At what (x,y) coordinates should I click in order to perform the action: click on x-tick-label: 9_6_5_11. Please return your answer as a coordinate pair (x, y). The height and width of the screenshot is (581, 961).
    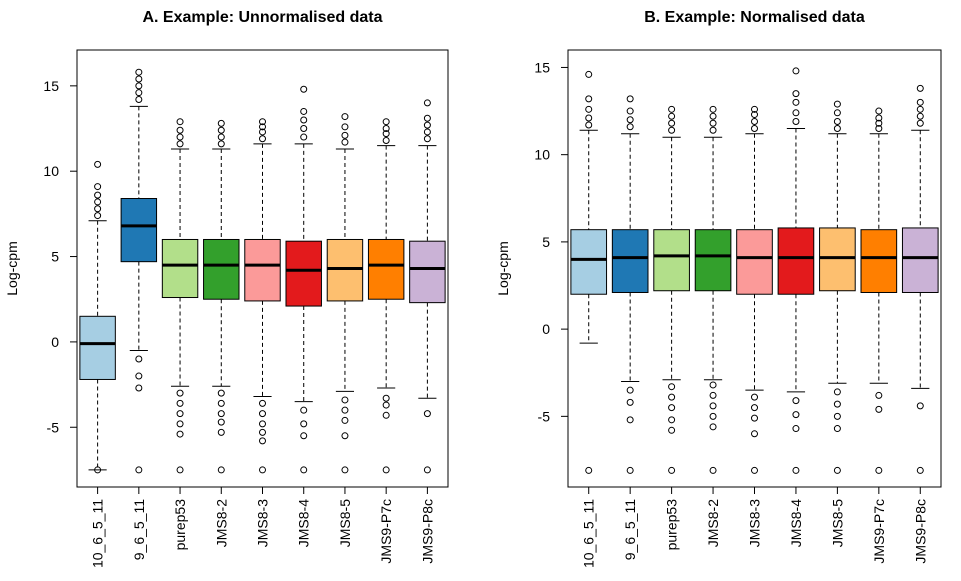
    Looking at the image, I should click on (139, 529).